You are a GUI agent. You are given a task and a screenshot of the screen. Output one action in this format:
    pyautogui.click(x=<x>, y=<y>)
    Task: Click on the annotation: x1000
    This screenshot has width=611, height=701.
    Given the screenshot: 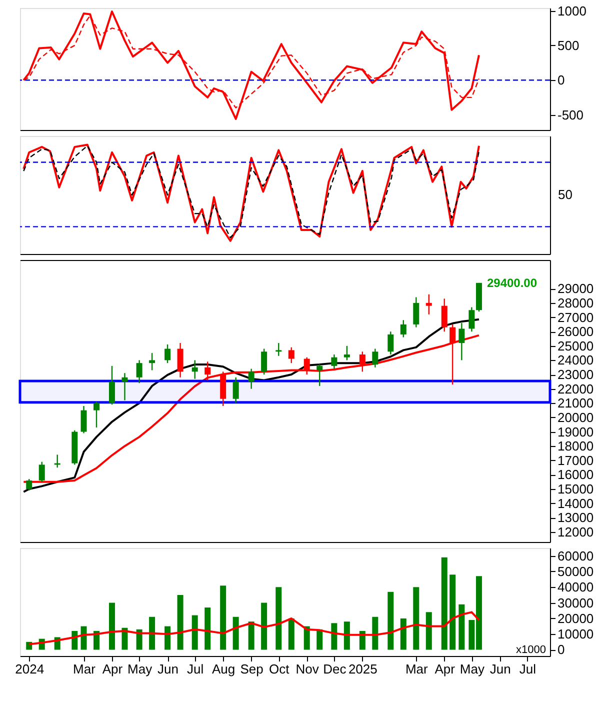 What is the action you would take?
    pyautogui.click(x=531, y=650)
    